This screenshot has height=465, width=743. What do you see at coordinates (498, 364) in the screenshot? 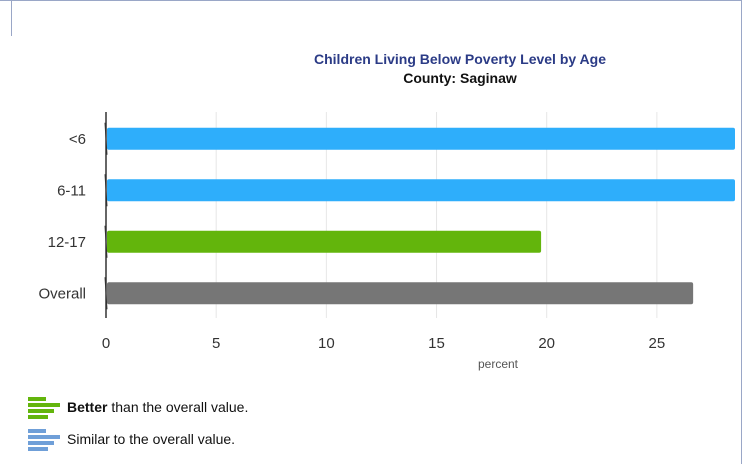
I see `x-axis-label: percent` at bounding box center [498, 364].